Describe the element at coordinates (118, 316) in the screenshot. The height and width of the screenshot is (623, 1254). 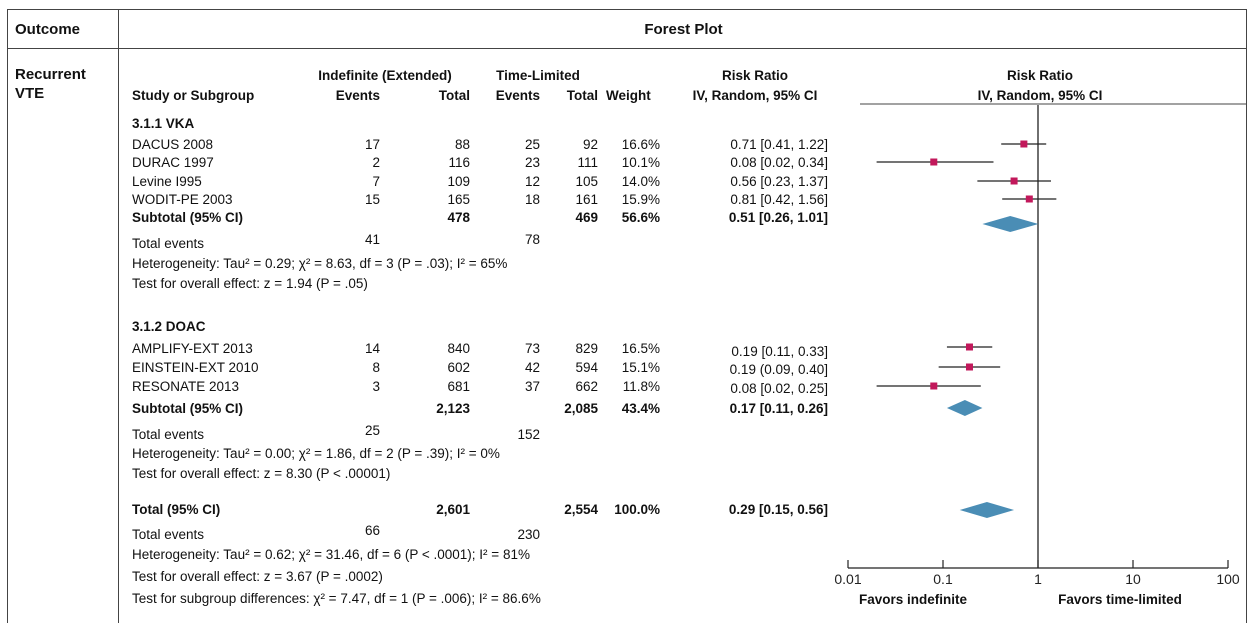
I see `column-divider` at that location.